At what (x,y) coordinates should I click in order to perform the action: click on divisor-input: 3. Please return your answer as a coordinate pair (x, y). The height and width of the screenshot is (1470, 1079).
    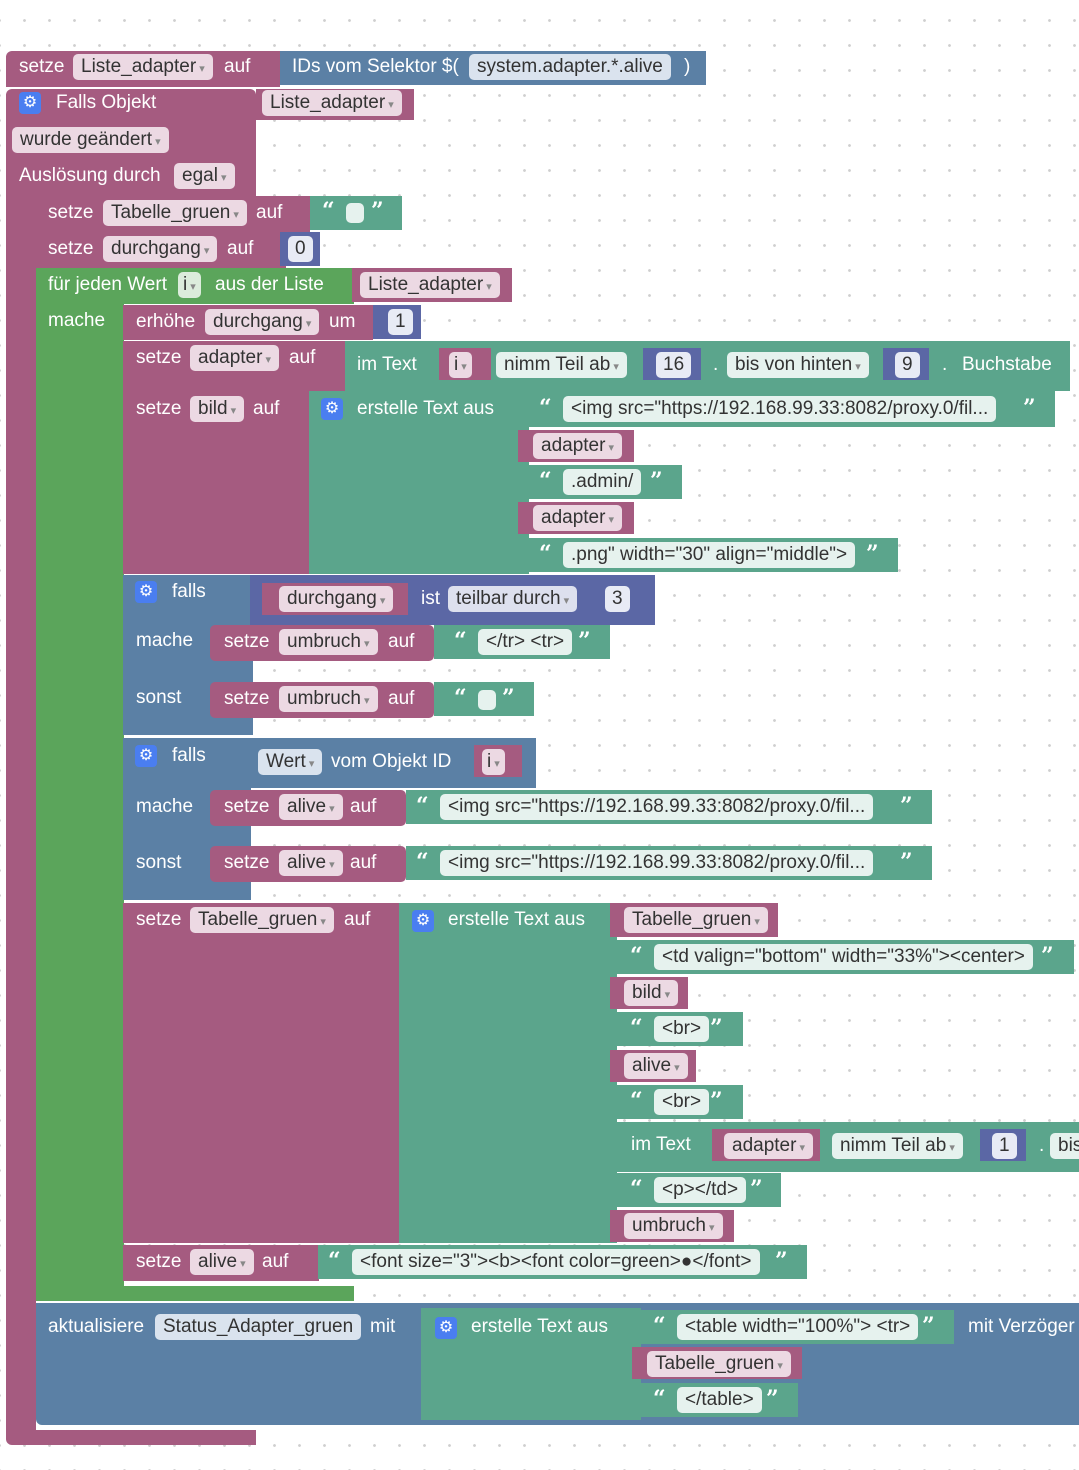
    Looking at the image, I should click on (617, 599).